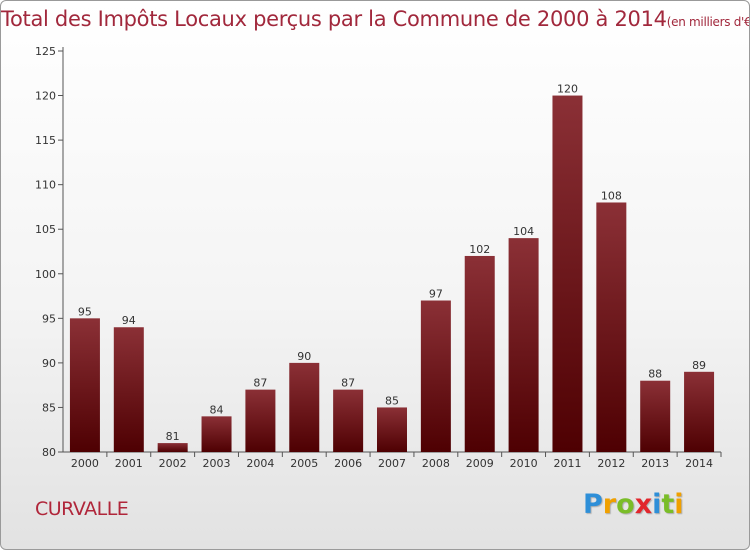 The image size is (750, 550). Describe the element at coordinates (611, 327) in the screenshot. I see `bar-2012` at that location.